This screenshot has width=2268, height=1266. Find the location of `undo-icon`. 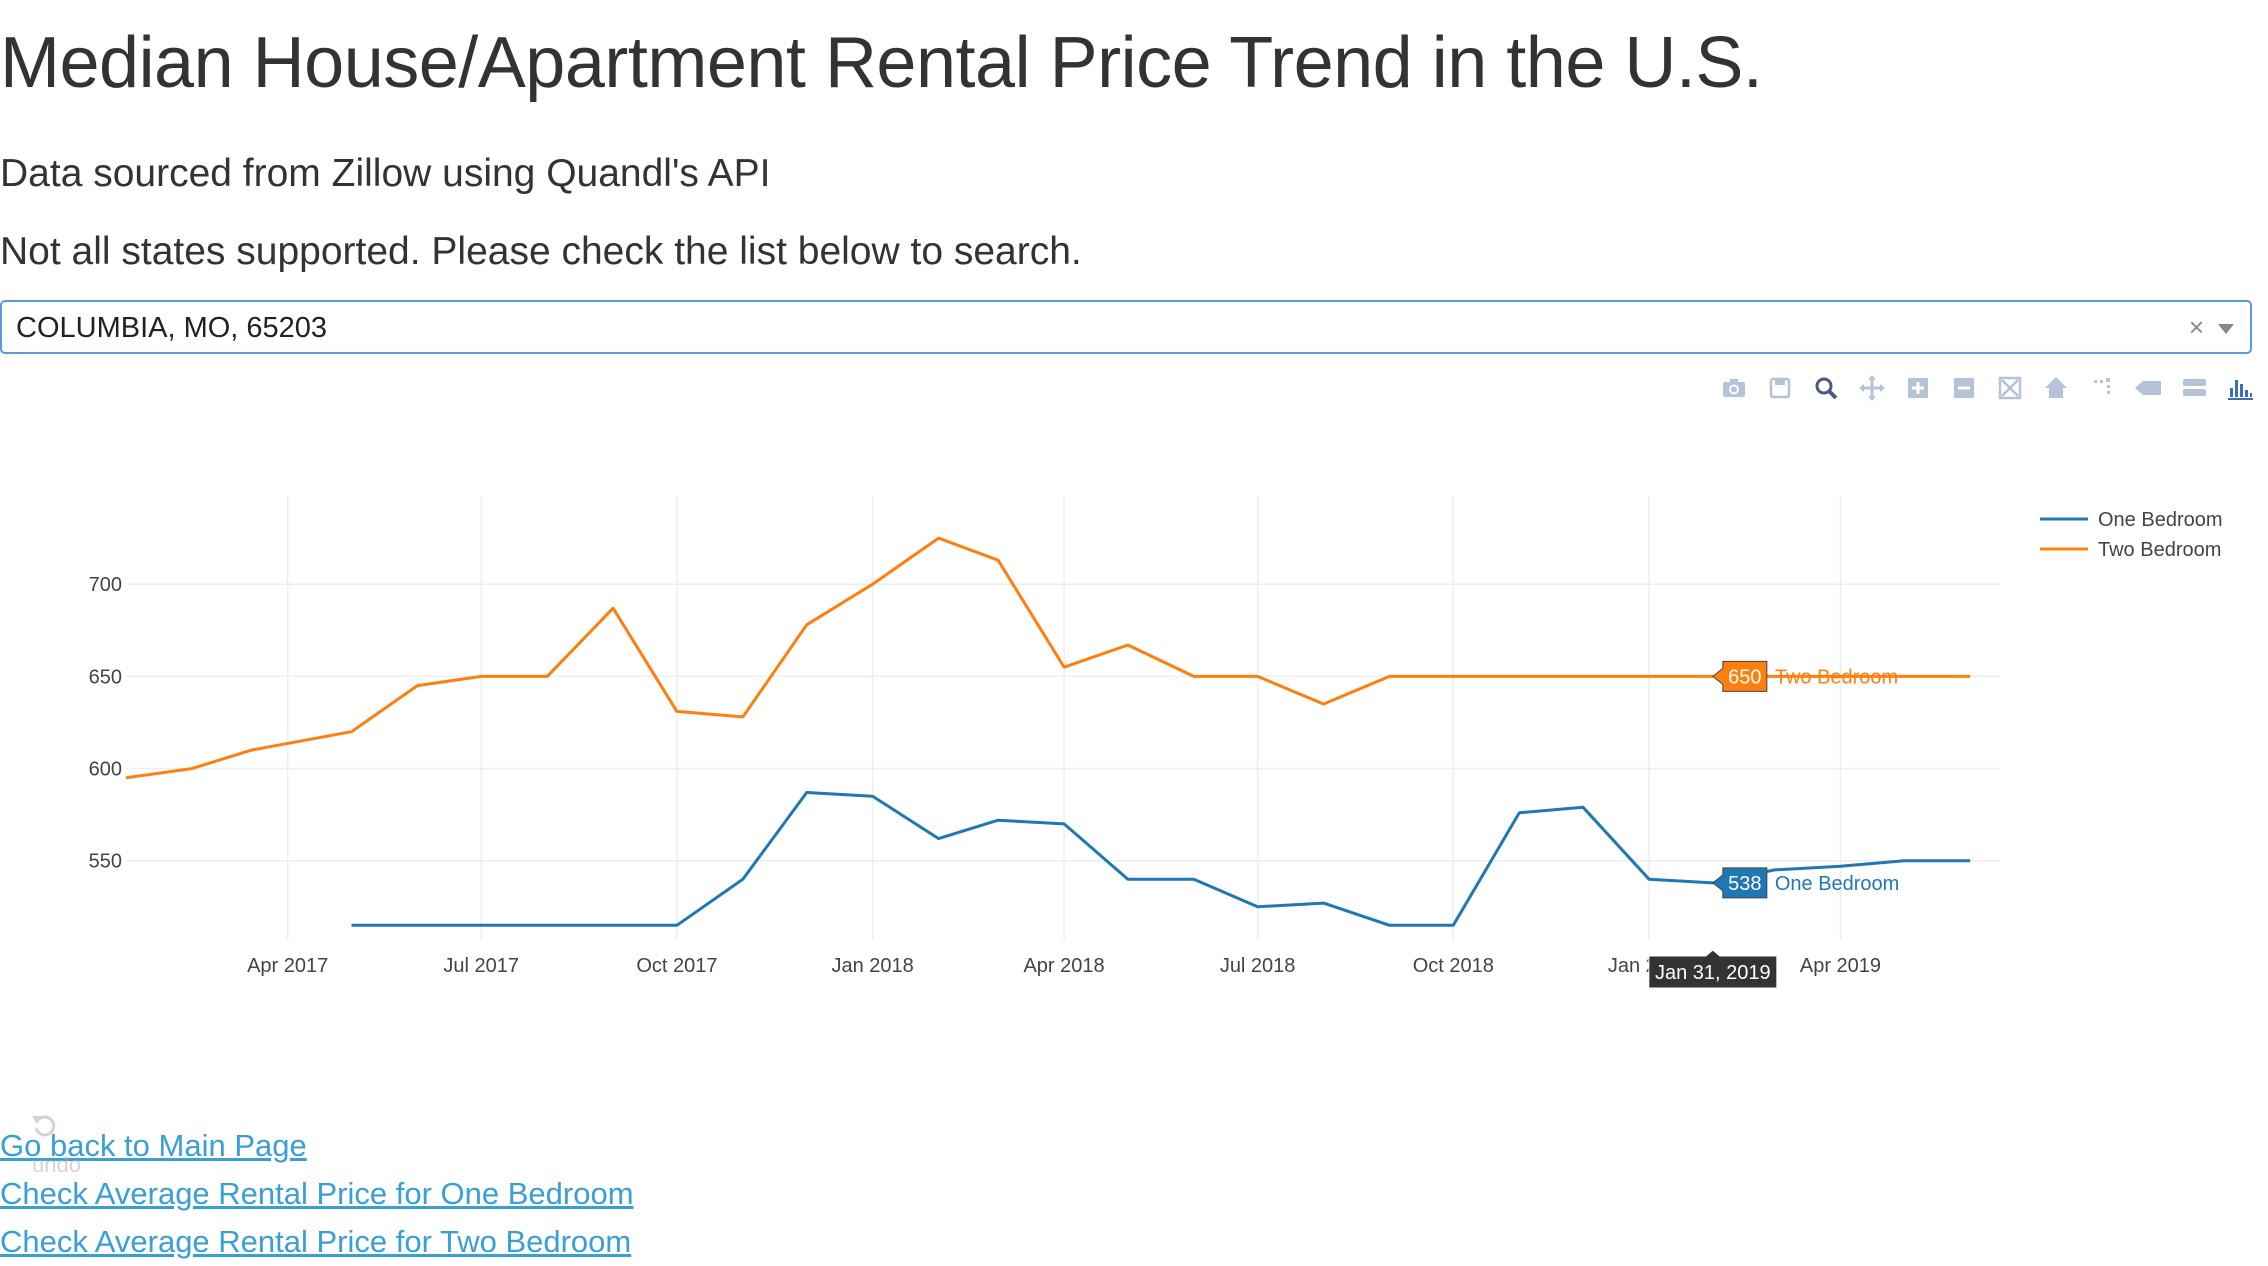

undo-icon is located at coordinates (44, 1126).